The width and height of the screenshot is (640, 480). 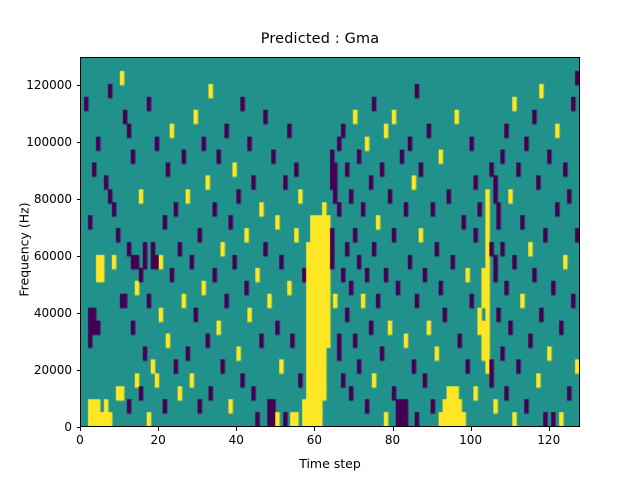 I want to click on chart-title: Predicted : Gma, so click(x=320, y=39).